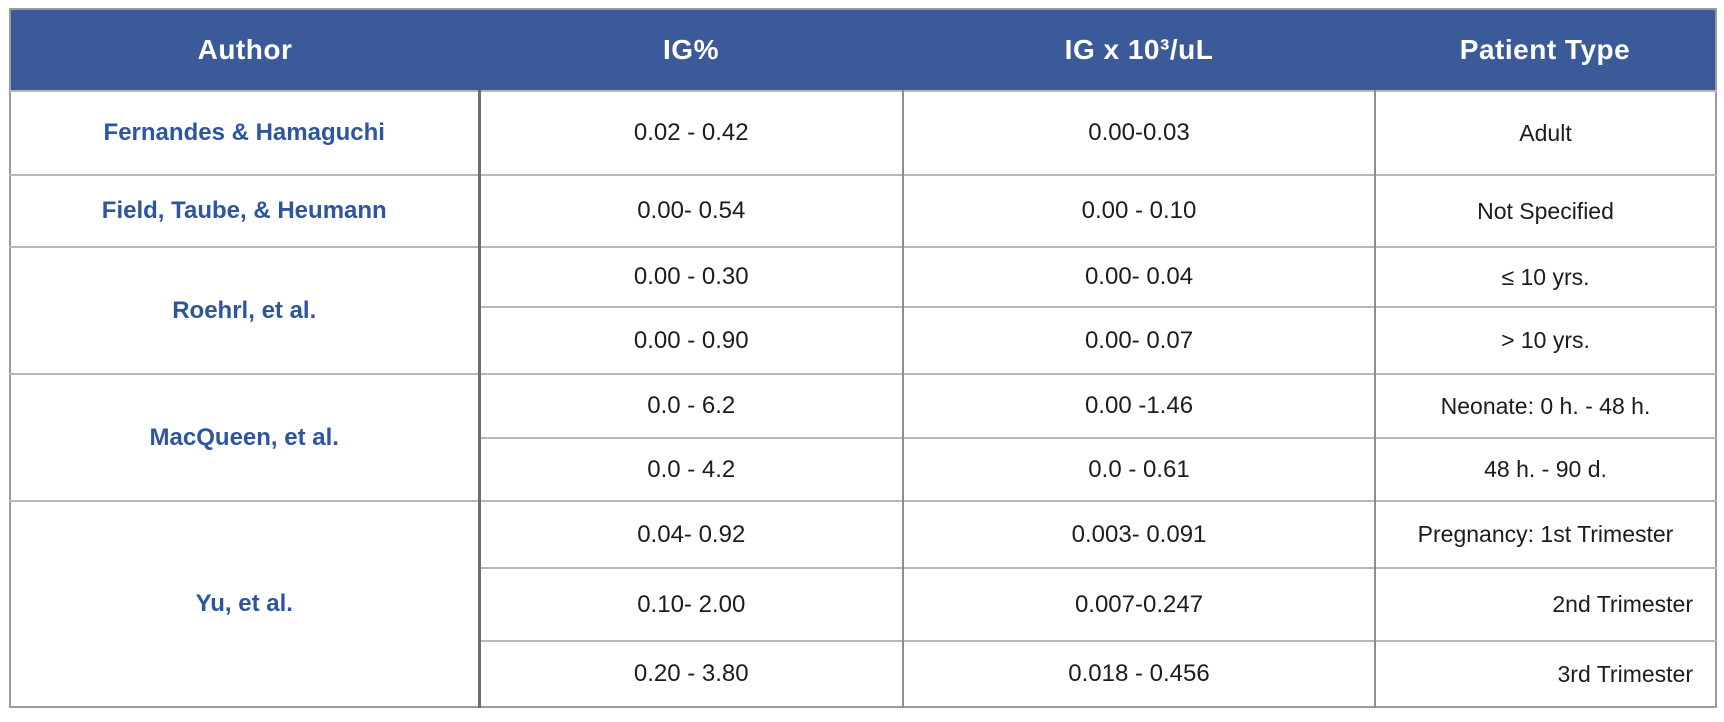 The width and height of the screenshot is (1724, 722). I want to click on ig-absolute-cell: 0.003- 0.091, so click(1139, 534).